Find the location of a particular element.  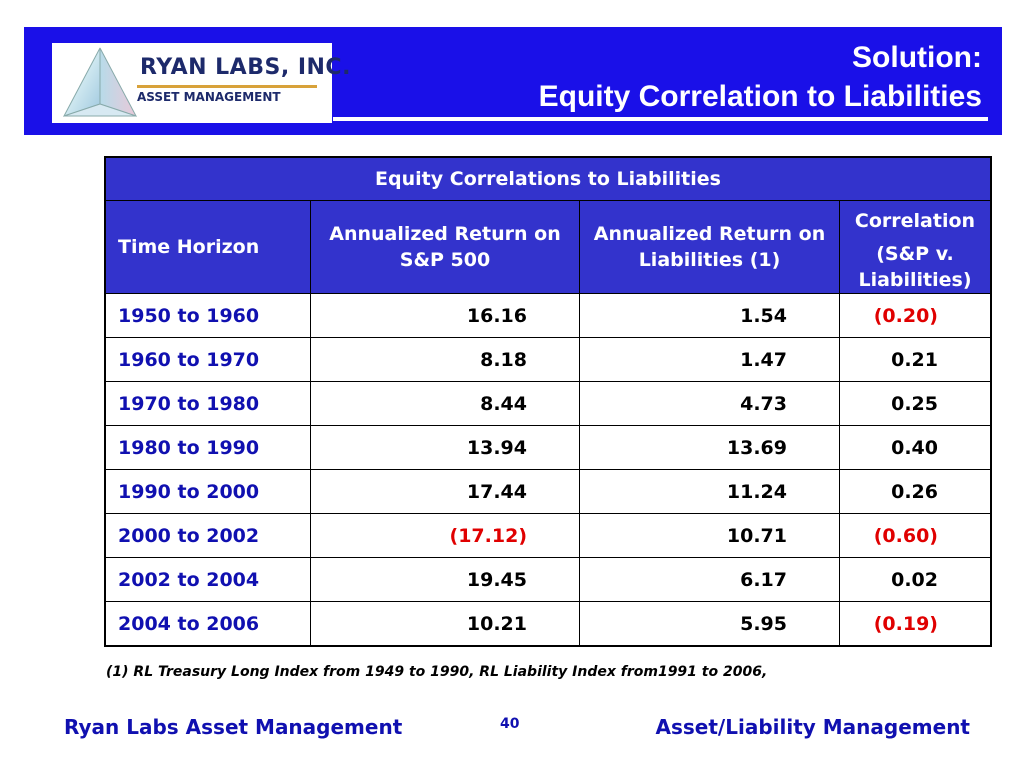

cell-sp500-return: 16.16 is located at coordinates (445, 315).